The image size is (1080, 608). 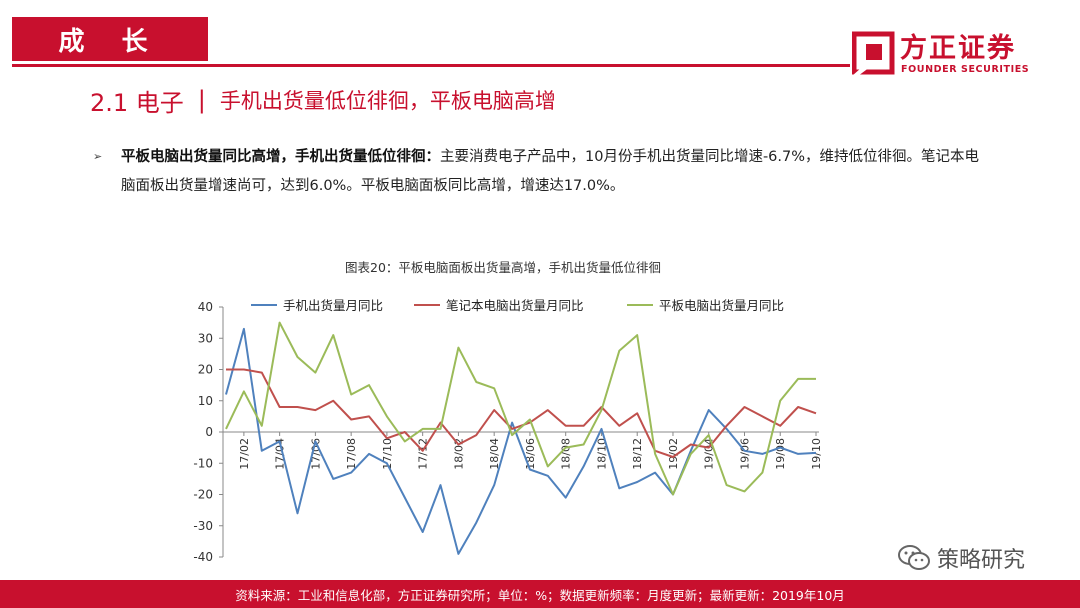 I want to click on x-tick-label: 17/02, so click(x=244, y=454).